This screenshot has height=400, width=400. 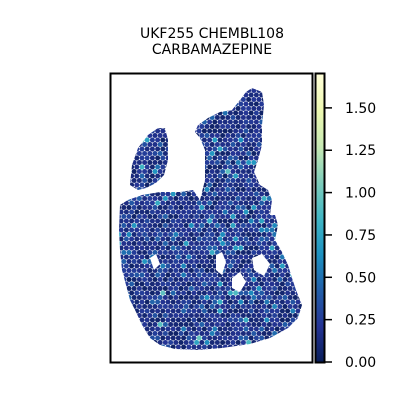 I want to click on colorbar-tick-label: 1.00, so click(x=360, y=194).